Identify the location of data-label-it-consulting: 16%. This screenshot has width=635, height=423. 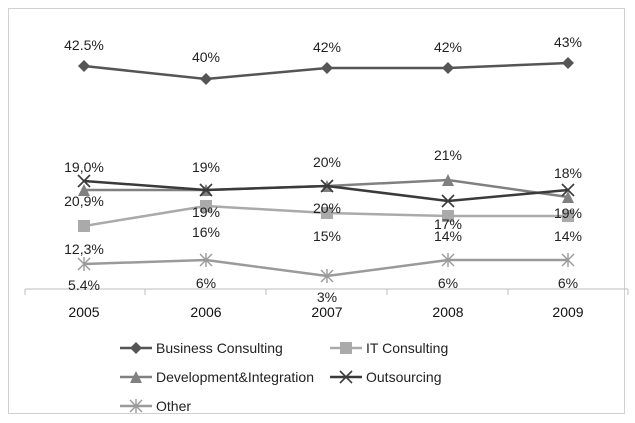
(206, 232).